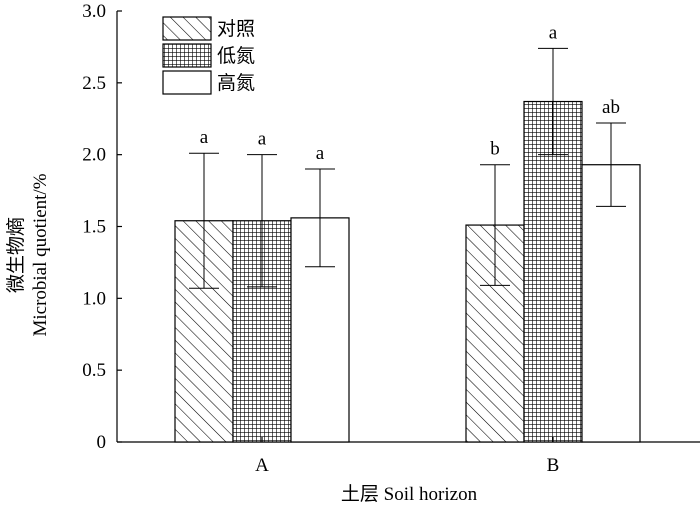 The image size is (700, 513). I want to click on y-tick-label: 3.0, so click(94, 11).